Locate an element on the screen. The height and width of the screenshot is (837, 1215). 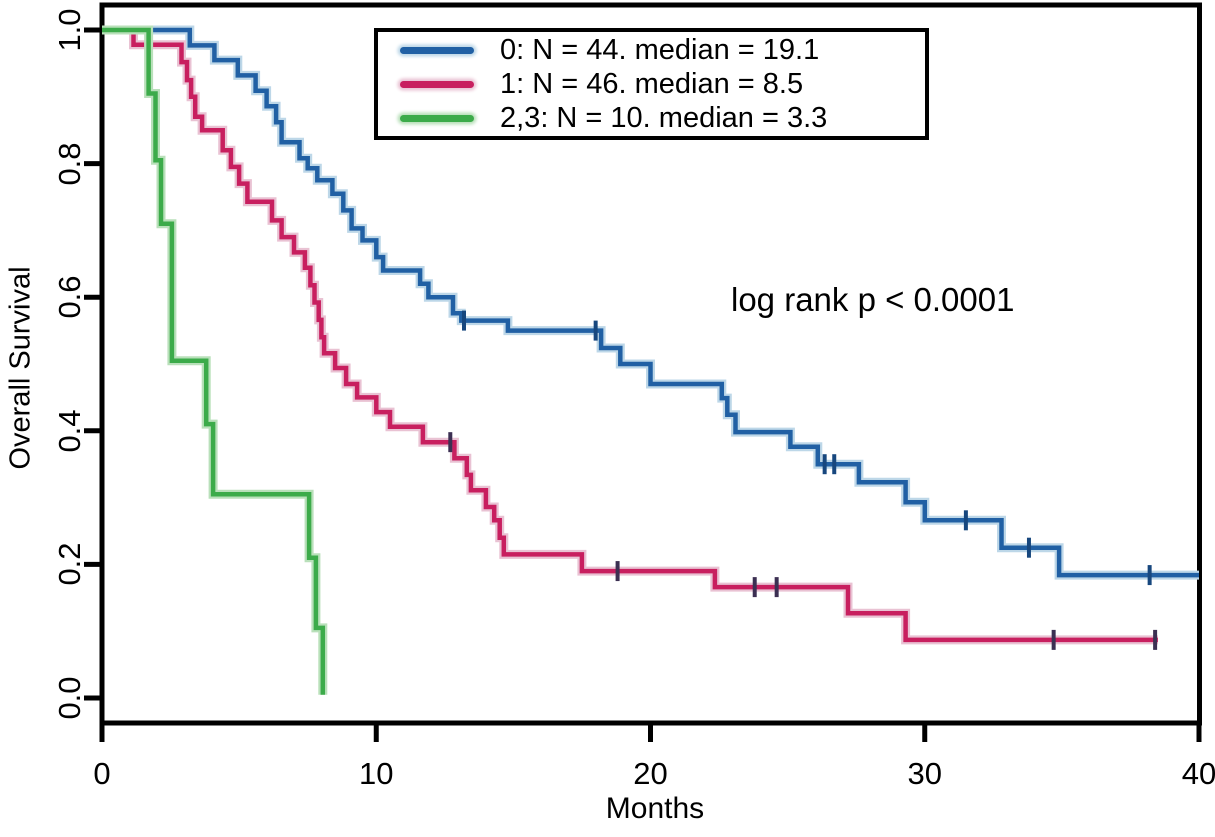
x-tick-label: 10 is located at coordinates (376, 773).